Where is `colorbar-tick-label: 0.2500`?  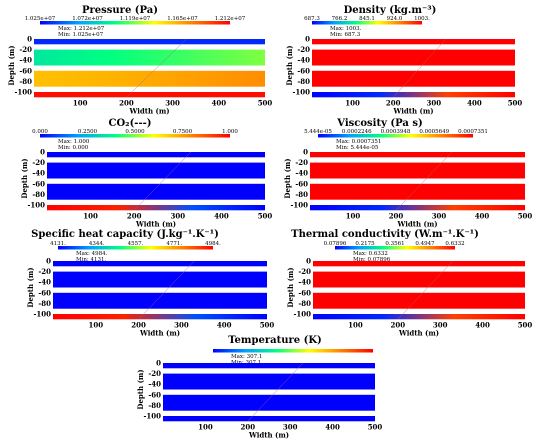 colorbar-tick-label: 0.2500 is located at coordinates (88, 132).